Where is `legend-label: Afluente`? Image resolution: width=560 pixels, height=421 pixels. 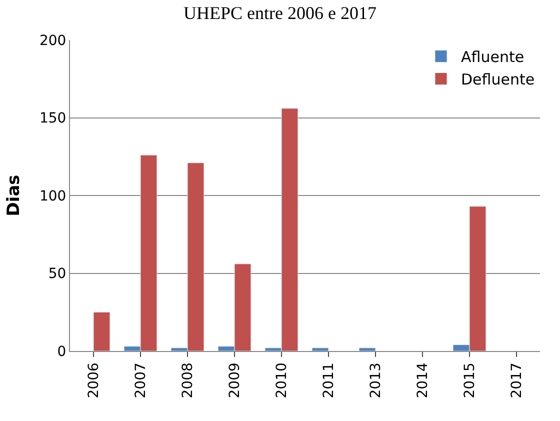
legend-label: Afluente is located at coordinates (492, 57).